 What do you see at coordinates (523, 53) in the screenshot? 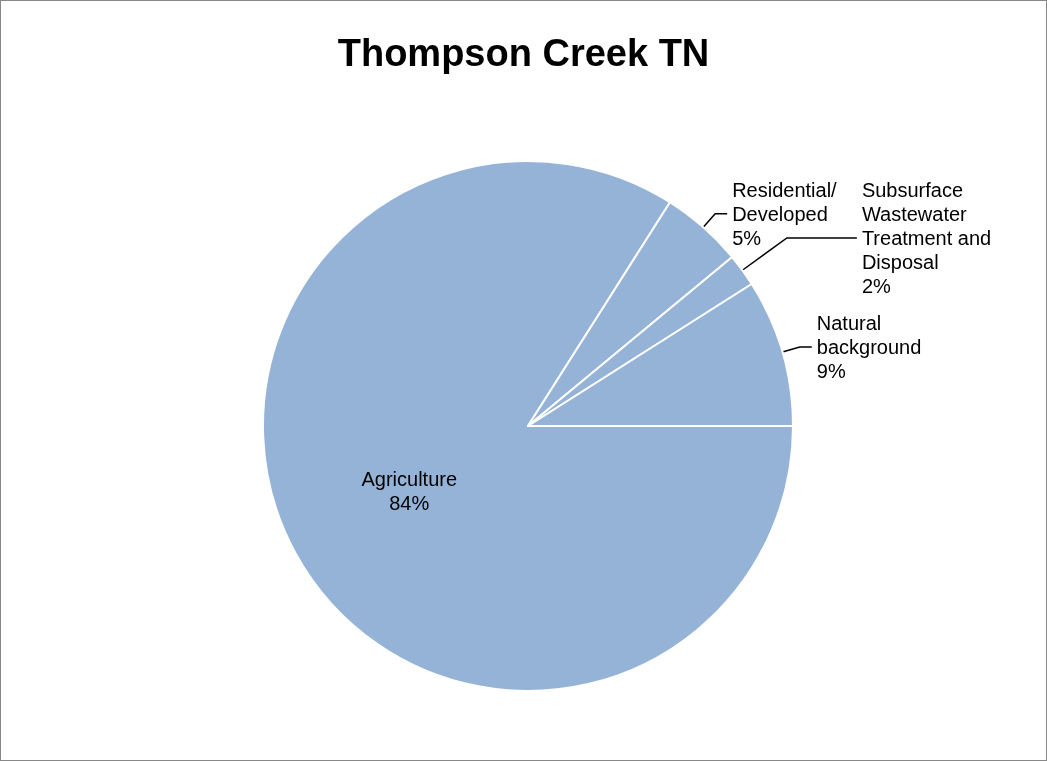
I see `chart-title: Thompson Creek TN` at bounding box center [523, 53].